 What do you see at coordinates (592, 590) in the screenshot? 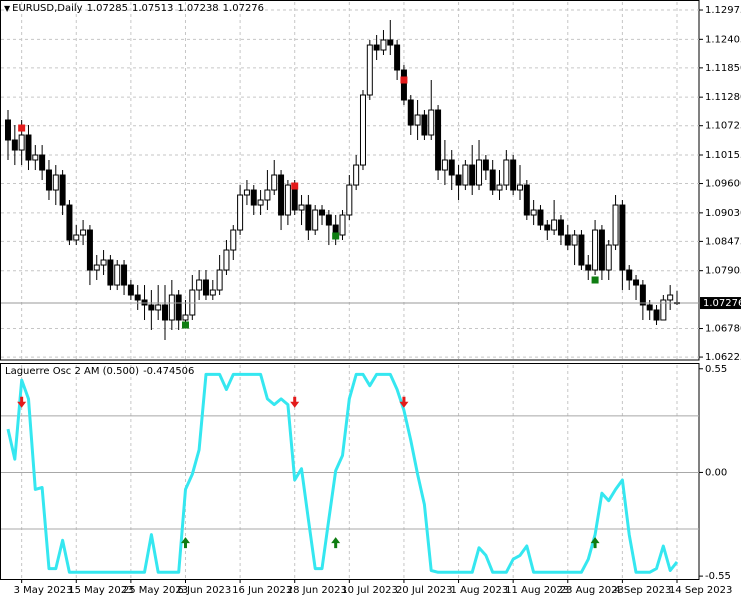
I see `x-tick-label: 23 Aug 2023` at bounding box center [592, 590].